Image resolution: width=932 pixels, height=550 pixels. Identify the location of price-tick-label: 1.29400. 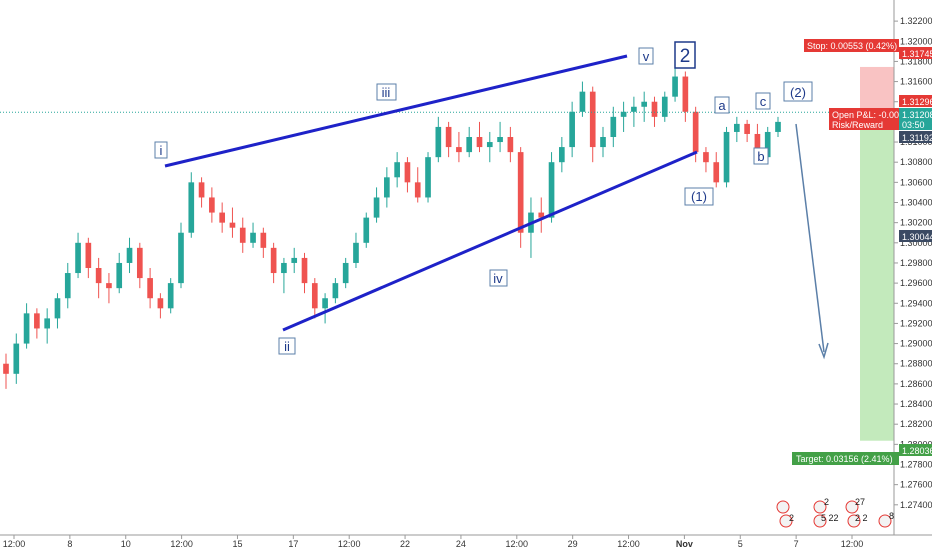
(916, 303).